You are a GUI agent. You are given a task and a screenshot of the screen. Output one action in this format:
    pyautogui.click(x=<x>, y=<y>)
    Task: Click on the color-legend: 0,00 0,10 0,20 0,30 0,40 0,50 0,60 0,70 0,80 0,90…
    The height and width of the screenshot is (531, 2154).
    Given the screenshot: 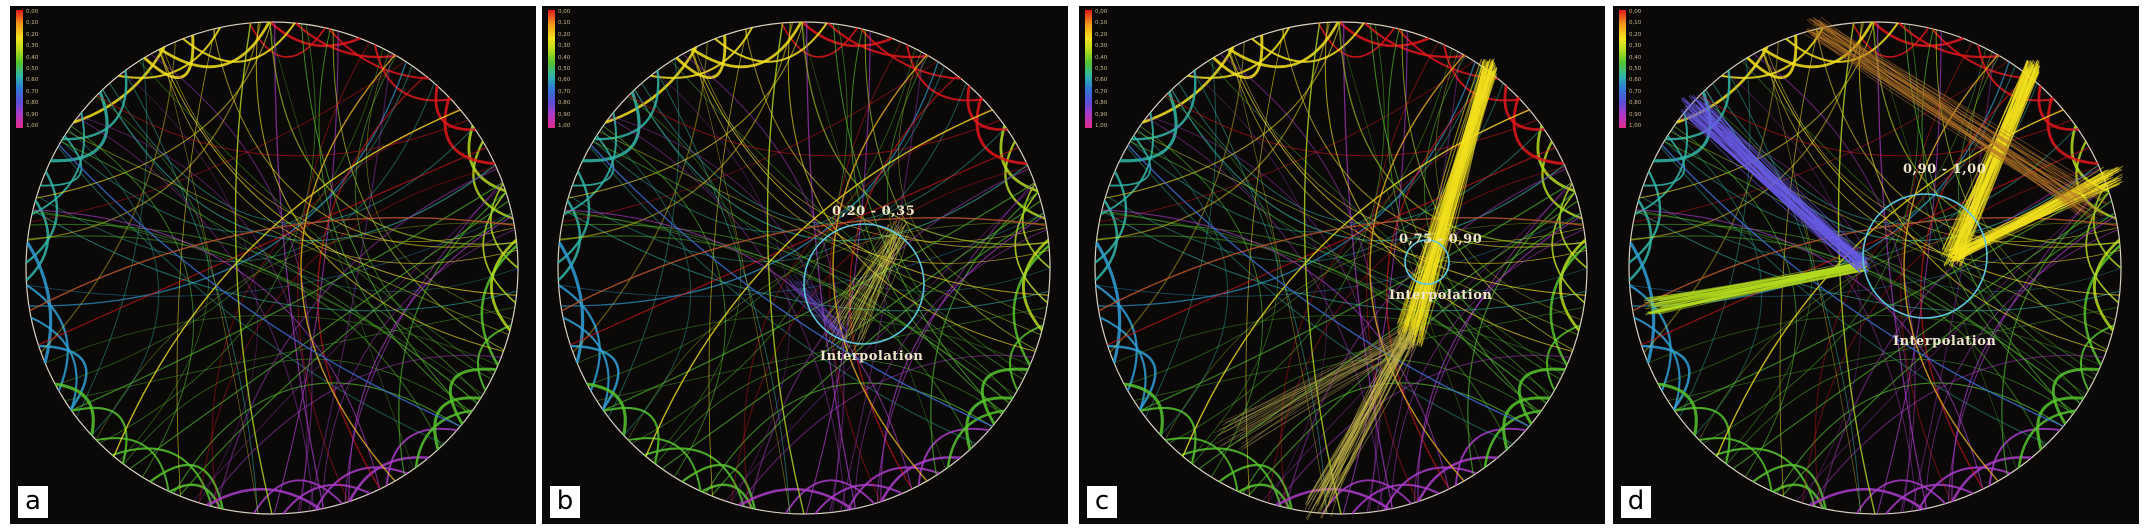 What is the action you would take?
    pyautogui.click(x=32, y=69)
    